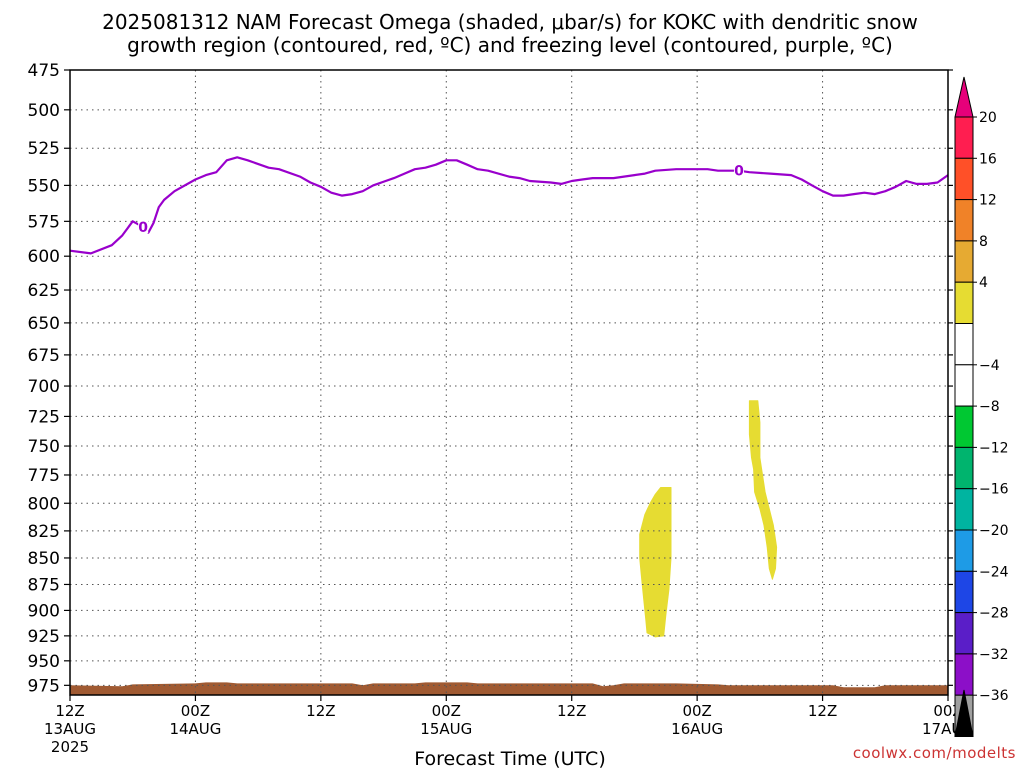  I want to click on y-tick-label-925: 925, so click(44, 637).